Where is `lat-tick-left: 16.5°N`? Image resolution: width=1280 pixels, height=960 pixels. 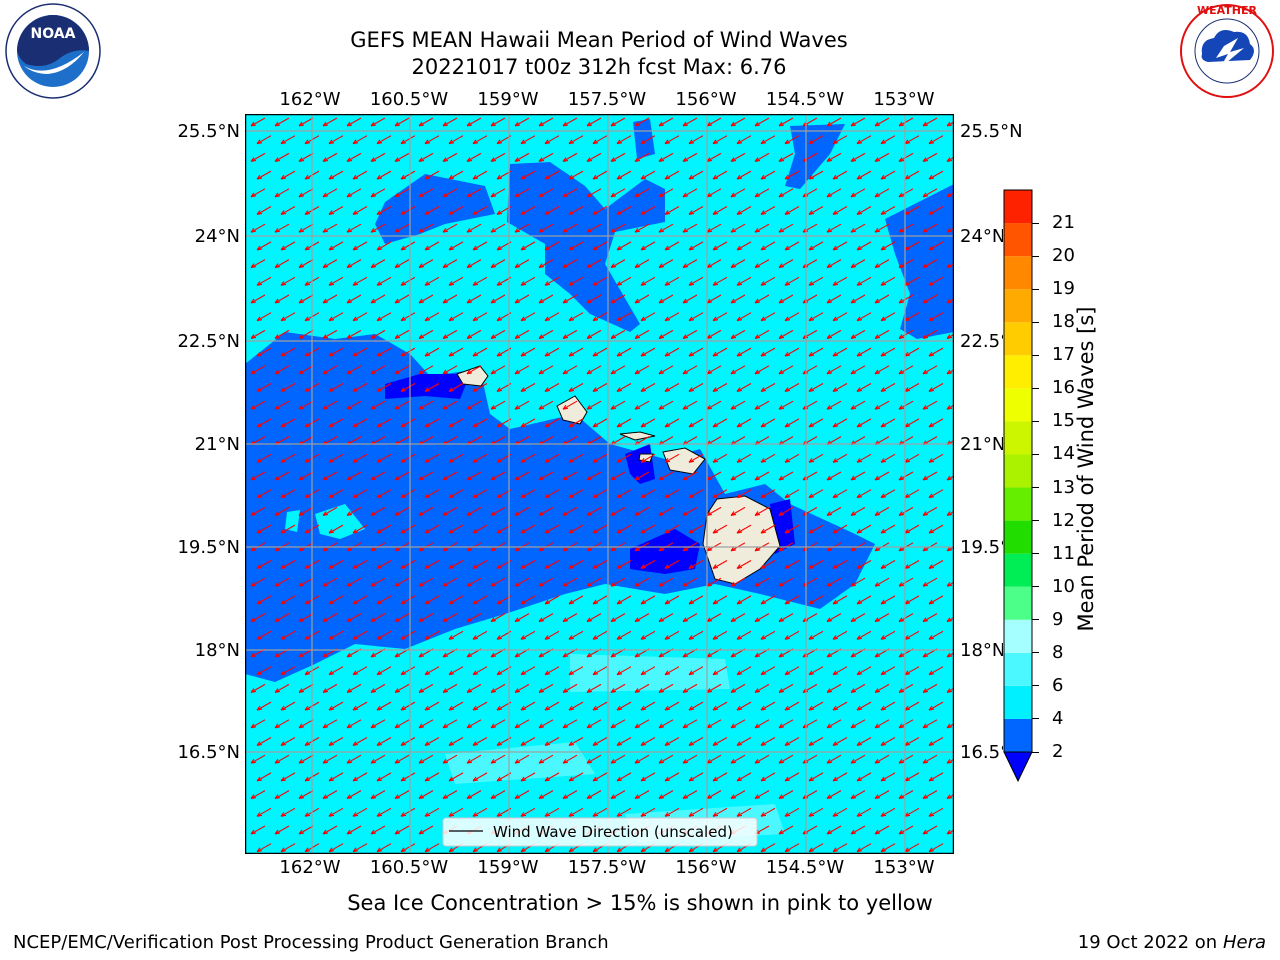
lat-tick-left: 16.5°N is located at coordinates (208, 752).